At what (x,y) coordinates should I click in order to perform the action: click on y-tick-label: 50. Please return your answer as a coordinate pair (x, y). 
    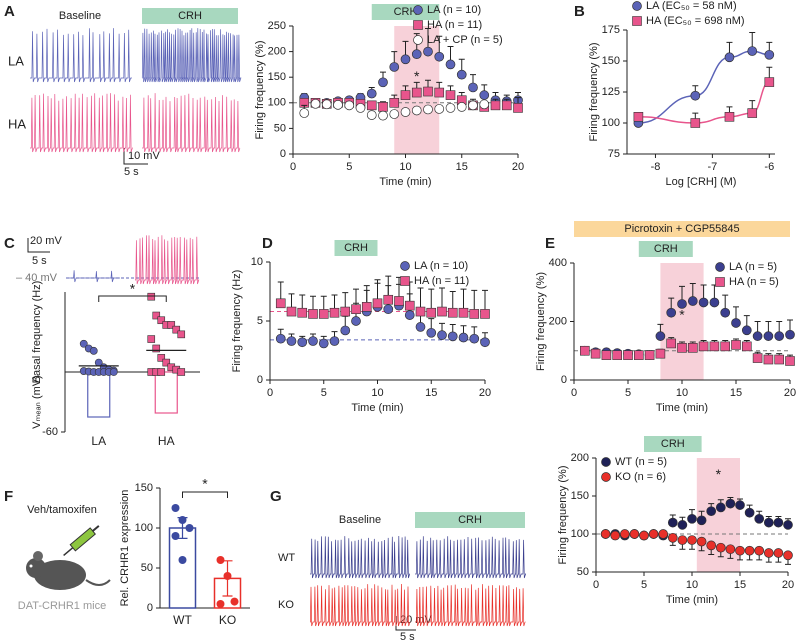
    Looking at the image, I should click on (147, 568).